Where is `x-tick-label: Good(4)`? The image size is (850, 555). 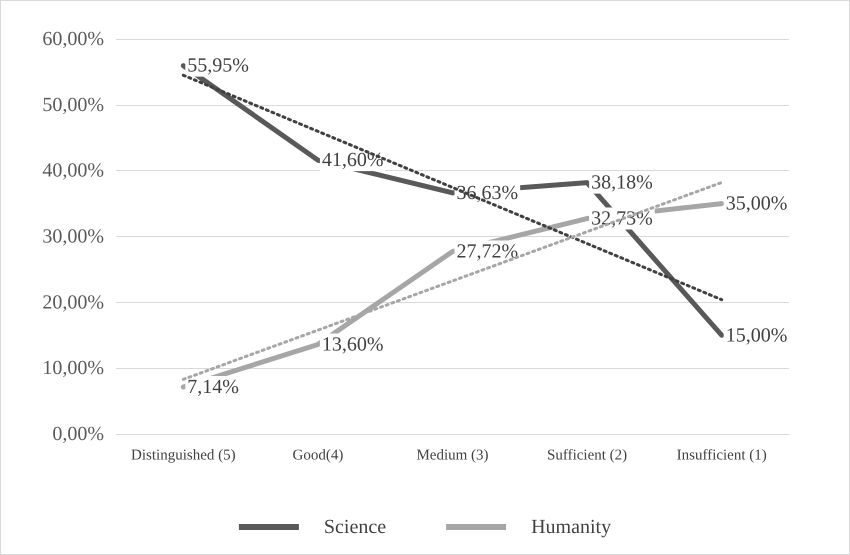 x-tick-label: Good(4) is located at coordinates (318, 456).